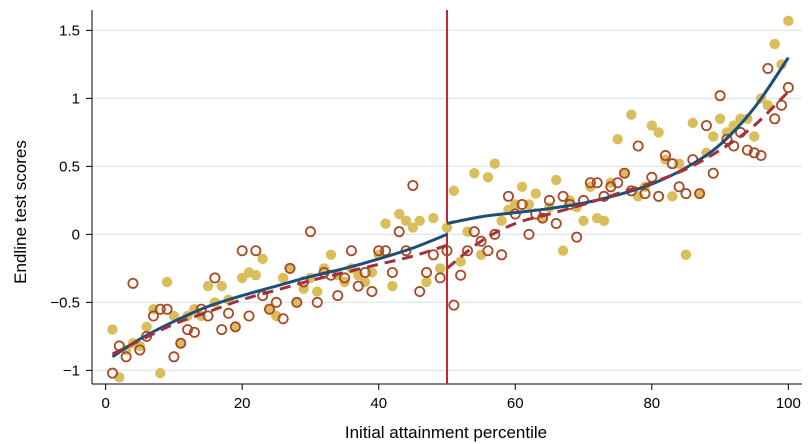 The width and height of the screenshot is (808, 444). Describe the element at coordinates (515, 403) in the screenshot. I see `x-tick-label-3: 60` at that location.